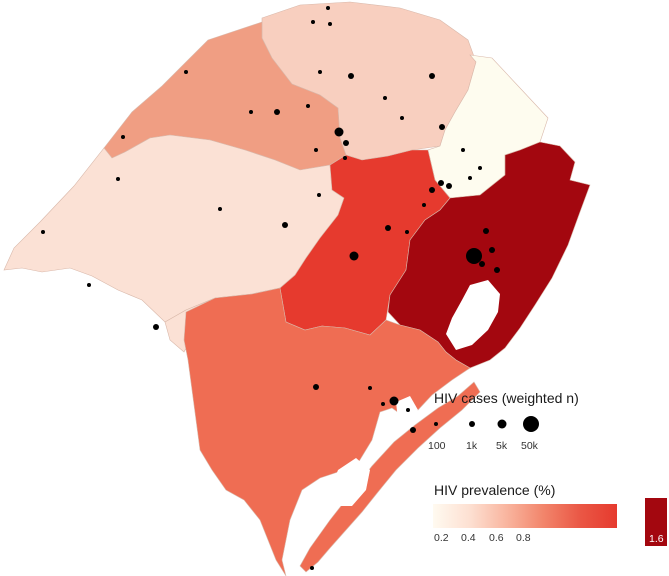  What do you see at coordinates (489, 255) in the screenshot?
I see `region-metro-east` at bounding box center [489, 255].